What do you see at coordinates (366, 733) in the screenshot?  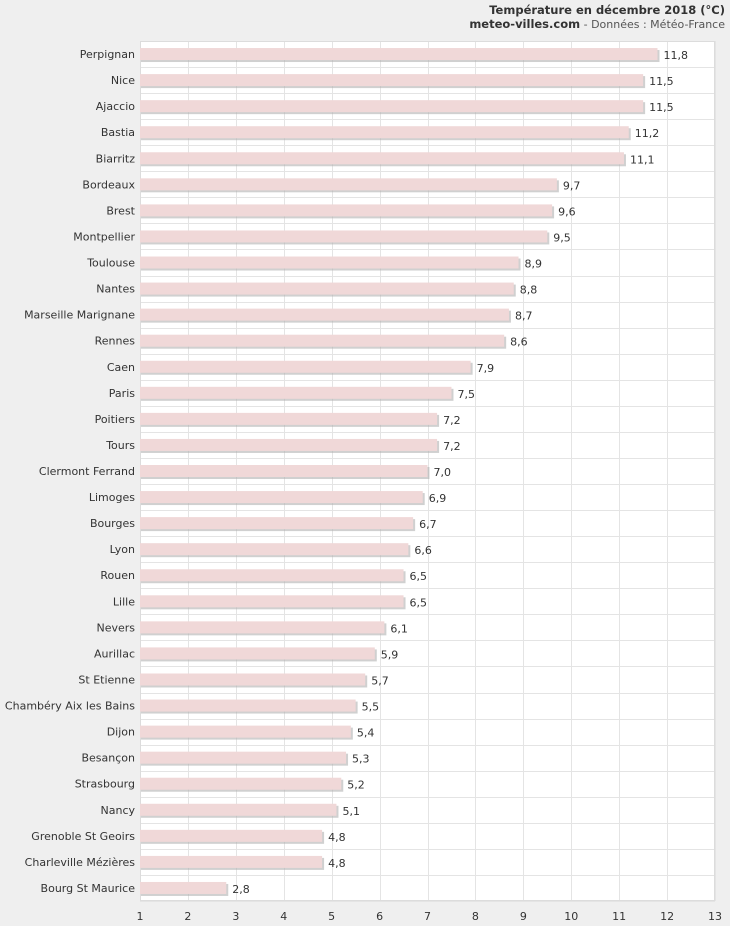 I see `value-label: 5,4` at bounding box center [366, 733].